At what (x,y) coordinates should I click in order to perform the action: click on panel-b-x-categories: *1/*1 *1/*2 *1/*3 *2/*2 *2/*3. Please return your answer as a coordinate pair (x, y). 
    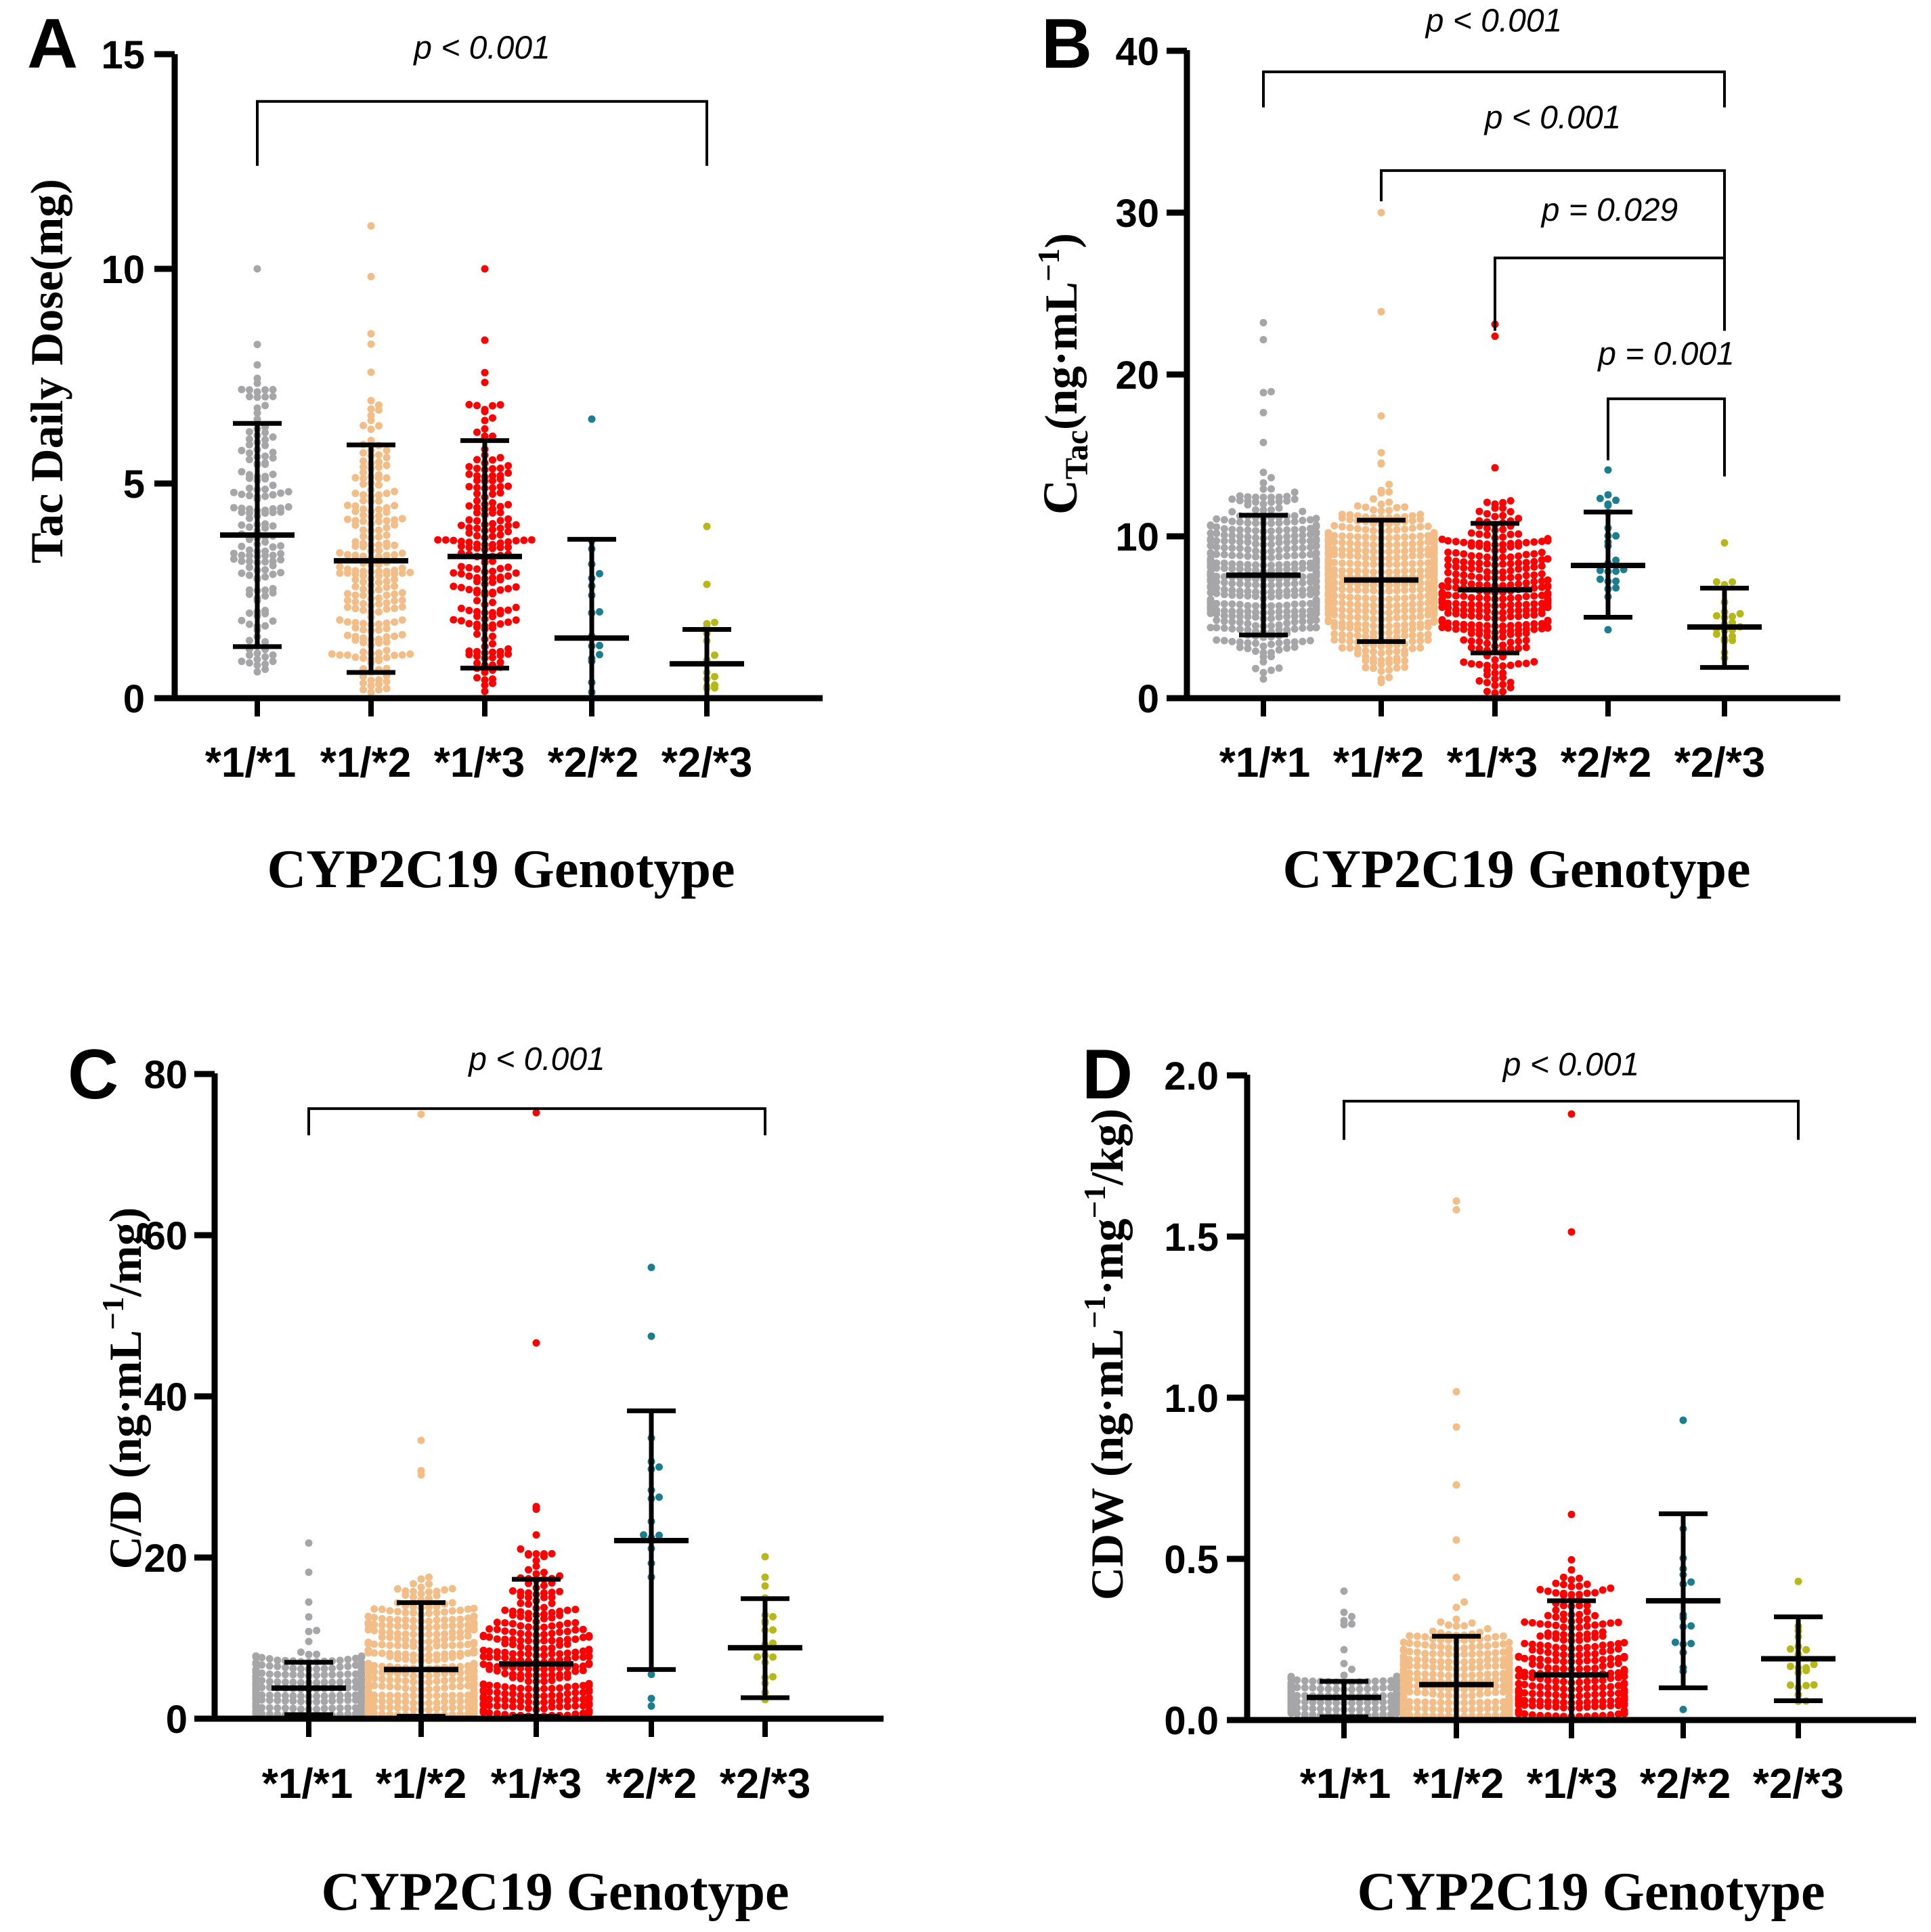
    Looking at the image, I should click on (1492, 742).